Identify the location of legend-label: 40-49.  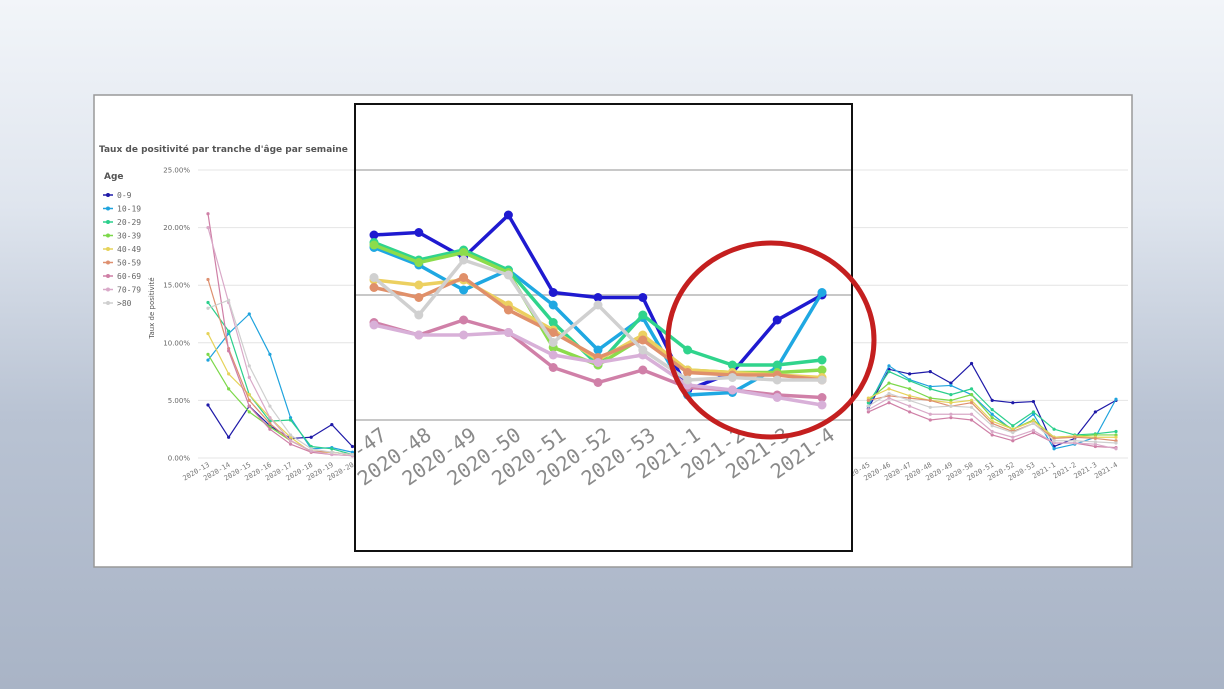
(129, 249).